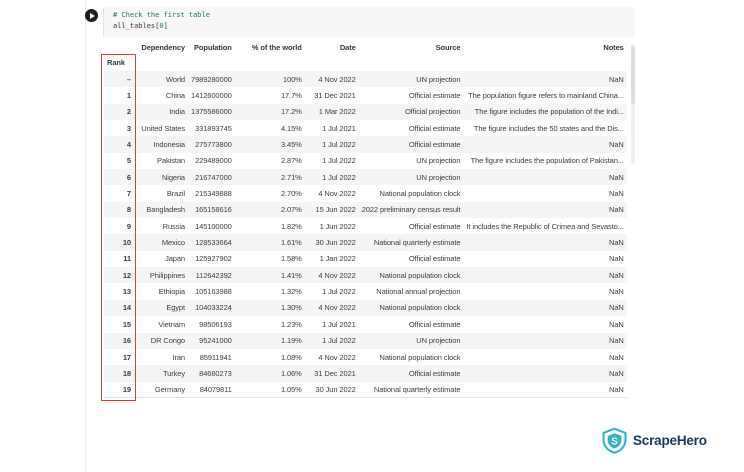 The width and height of the screenshot is (744, 472). What do you see at coordinates (369, 22) in the screenshot?
I see `code-editor: # Check the first table all_tables[0]` at bounding box center [369, 22].